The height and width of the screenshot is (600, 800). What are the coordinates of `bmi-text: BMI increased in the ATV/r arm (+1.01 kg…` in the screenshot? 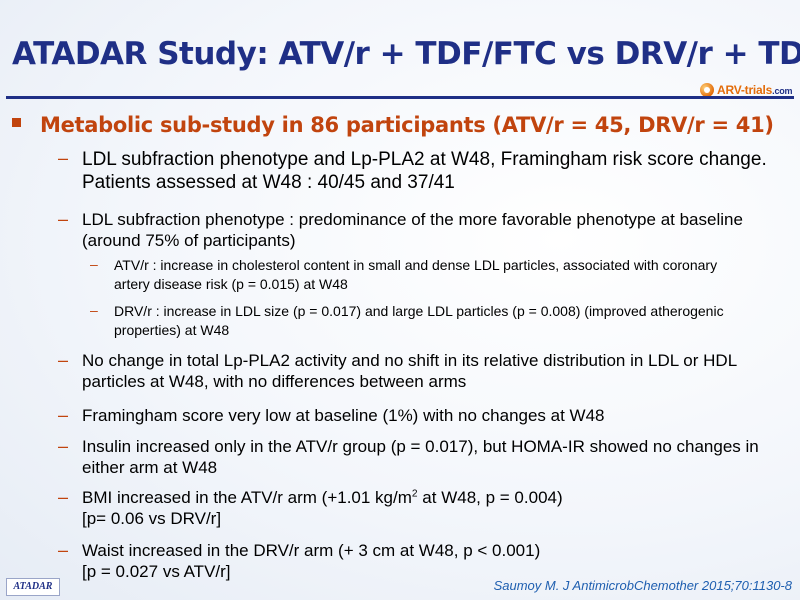 It's located at (247, 497).